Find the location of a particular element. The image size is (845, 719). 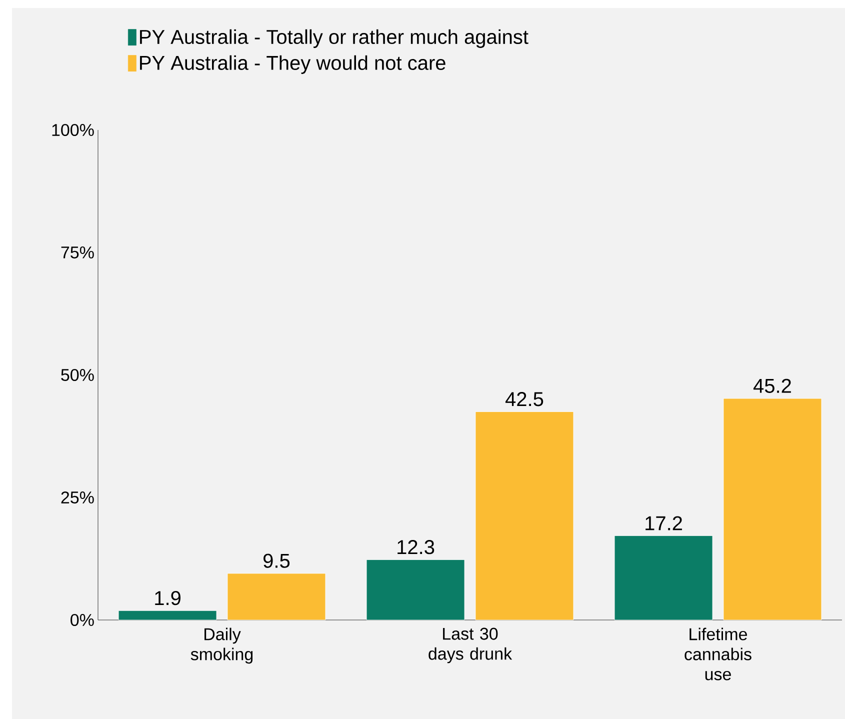

y-tick-label: 0% is located at coordinates (82, 620).